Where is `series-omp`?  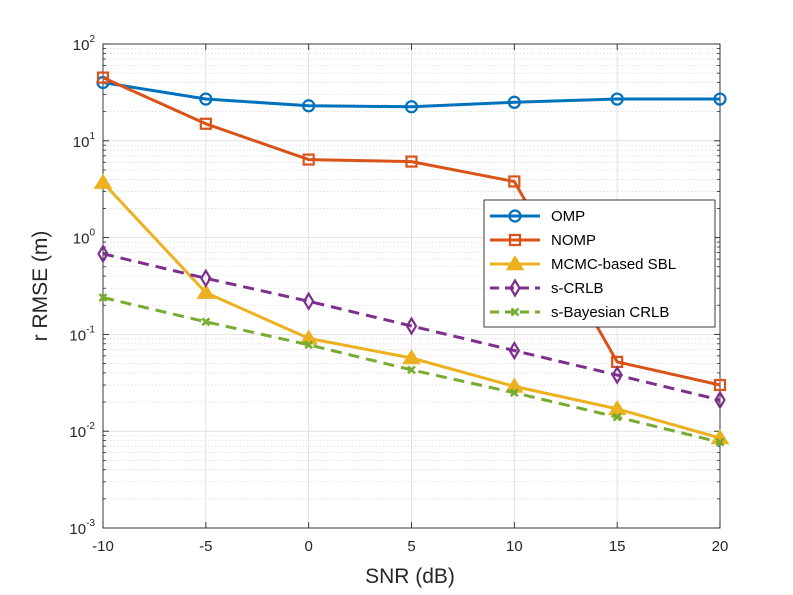
series-omp is located at coordinates (411, 94).